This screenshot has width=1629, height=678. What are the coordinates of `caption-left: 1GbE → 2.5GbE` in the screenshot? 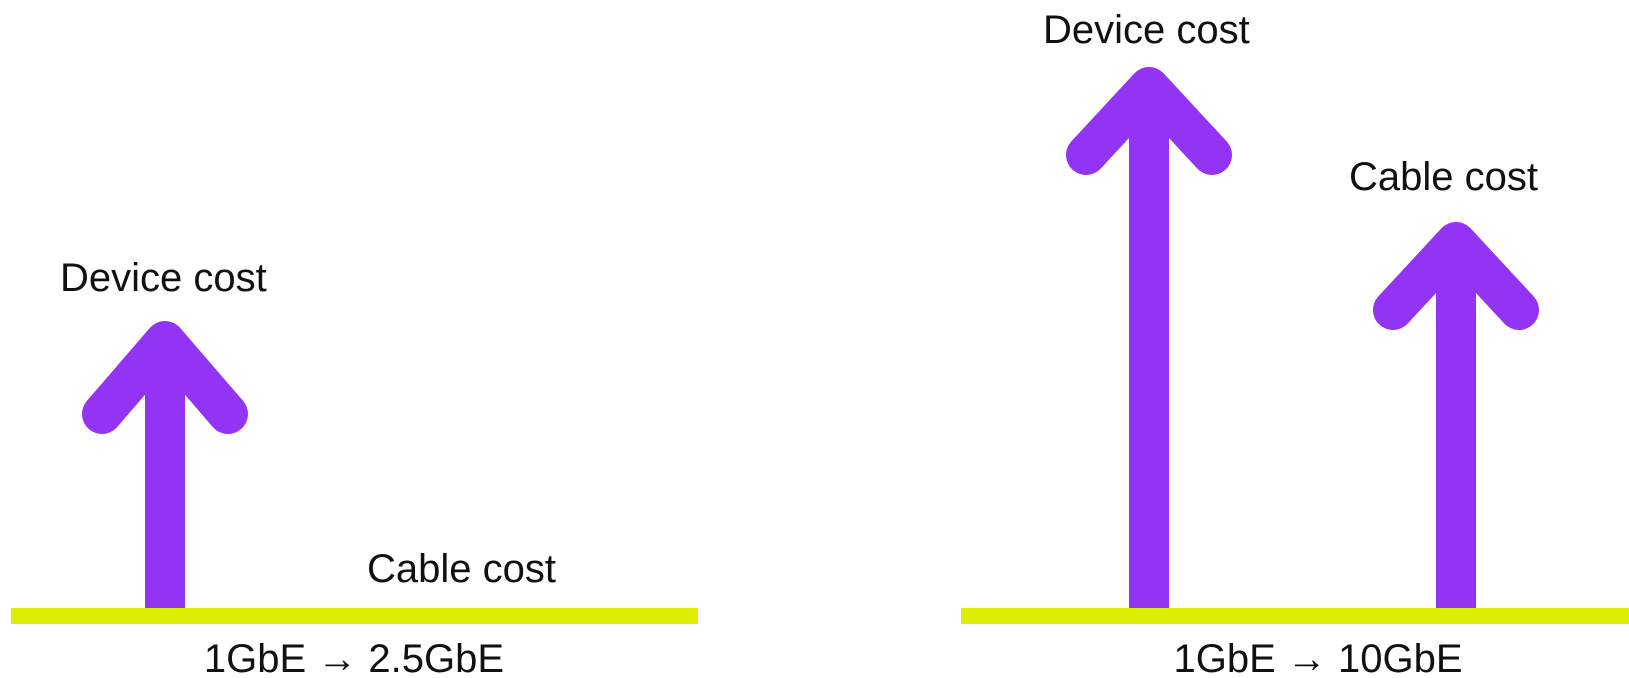 It's located at (354, 657).